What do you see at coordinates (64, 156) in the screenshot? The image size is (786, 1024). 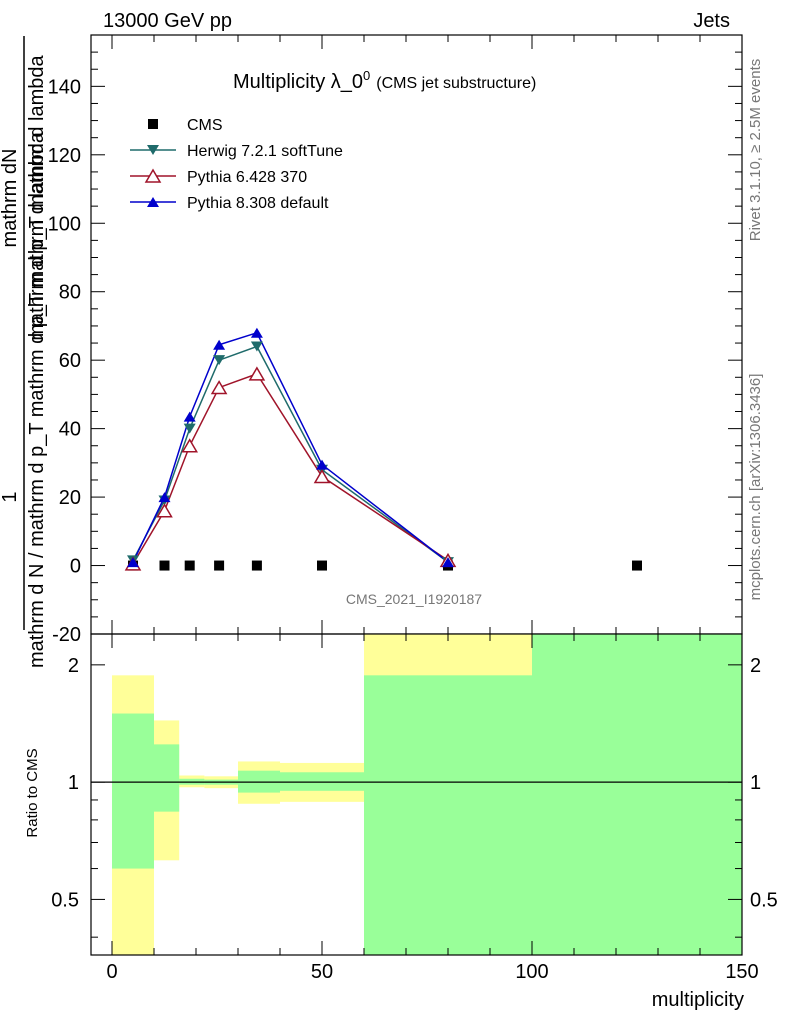 I see `y-tick-label: 120` at bounding box center [64, 156].